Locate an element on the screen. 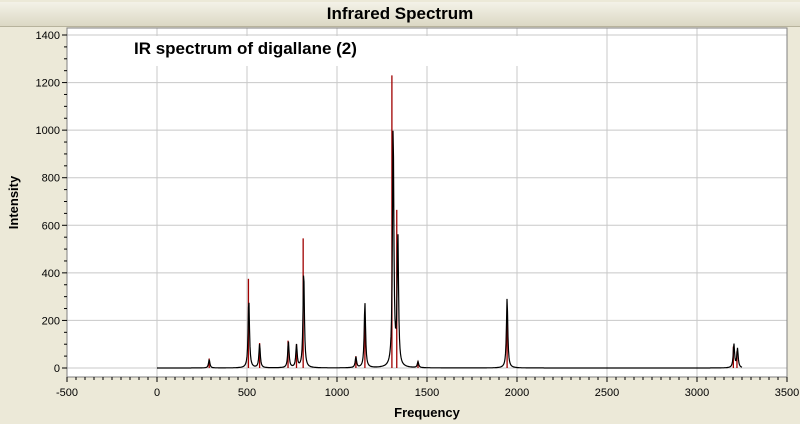  x-tick-label: 500 is located at coordinates (247, 393).